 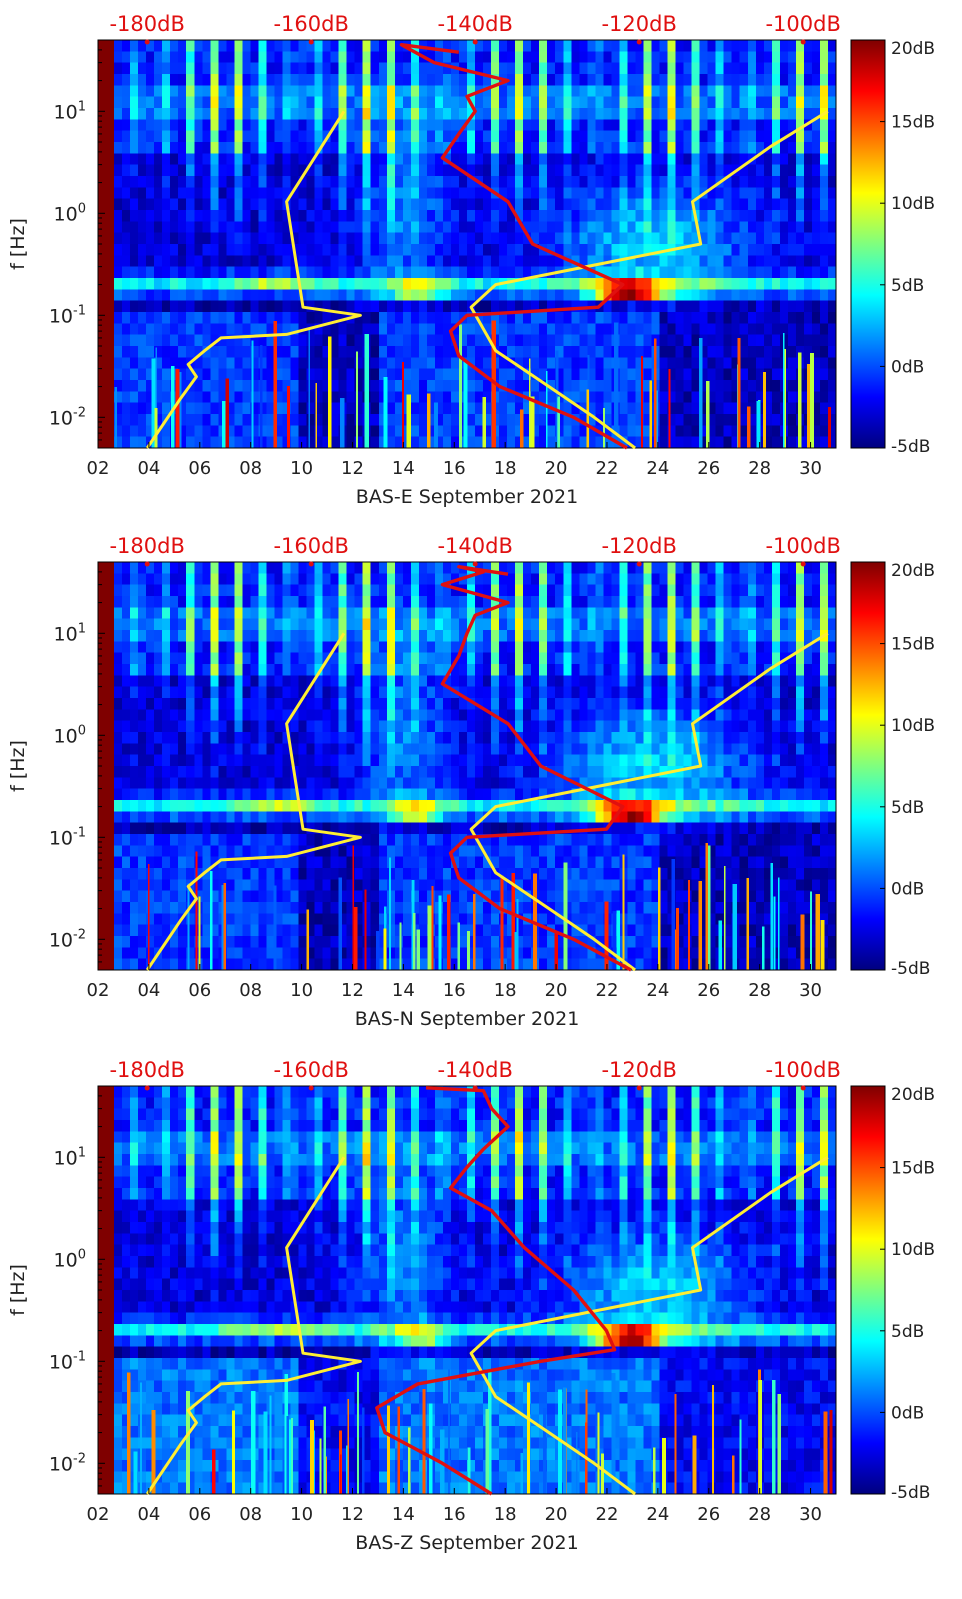 I want to click on x-tick-label: 10, so click(x=301, y=468).